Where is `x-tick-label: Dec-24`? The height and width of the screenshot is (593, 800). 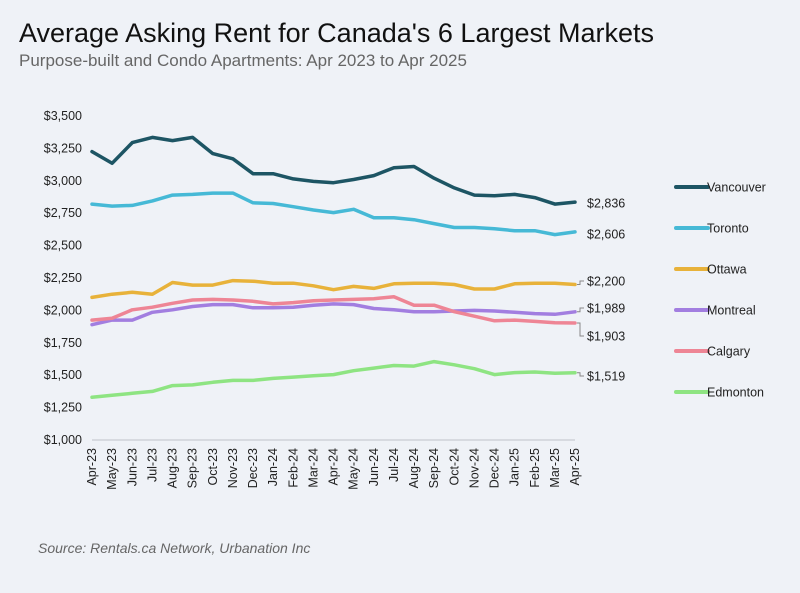 x-tick-label: Dec-24 is located at coordinates (495, 468).